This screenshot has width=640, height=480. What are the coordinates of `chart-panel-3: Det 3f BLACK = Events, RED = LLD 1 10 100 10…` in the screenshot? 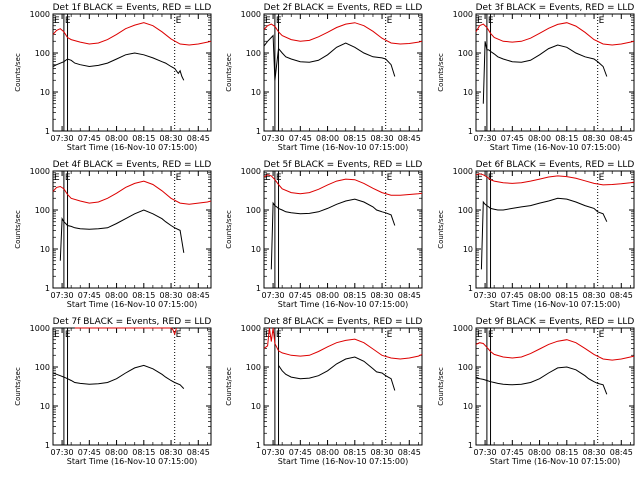 It's located at (536, 77).